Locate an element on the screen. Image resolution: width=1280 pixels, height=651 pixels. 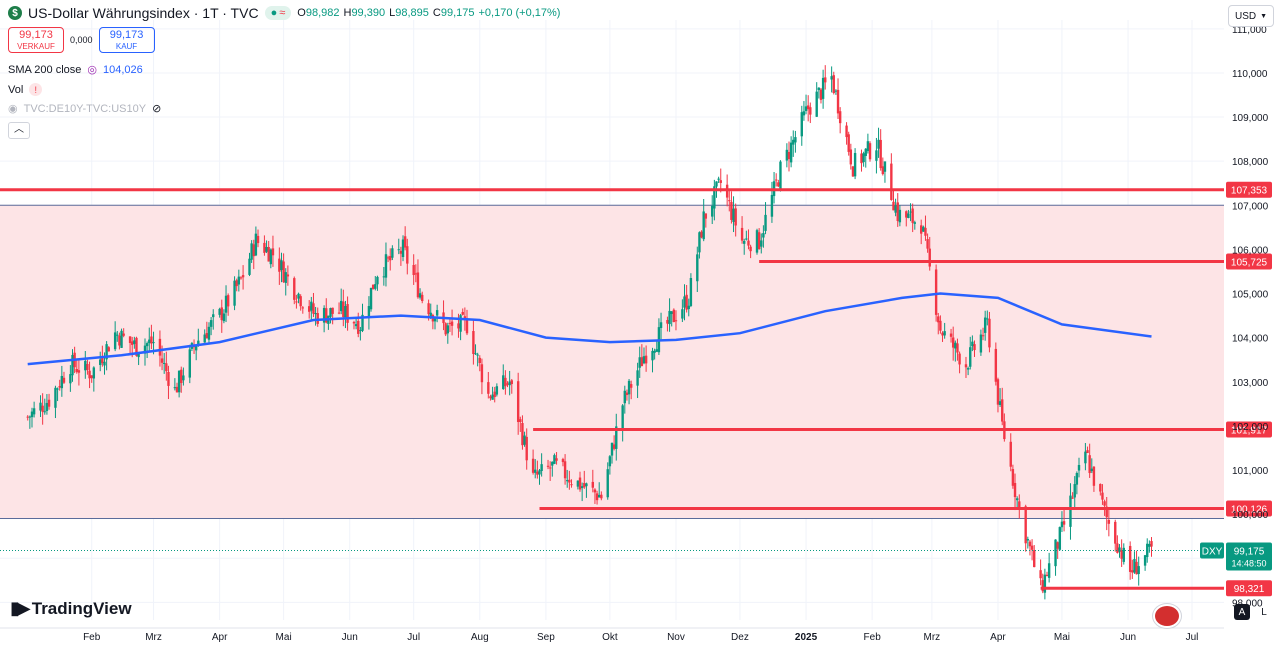
log-scale-button: L is located at coordinates (1264, 612).